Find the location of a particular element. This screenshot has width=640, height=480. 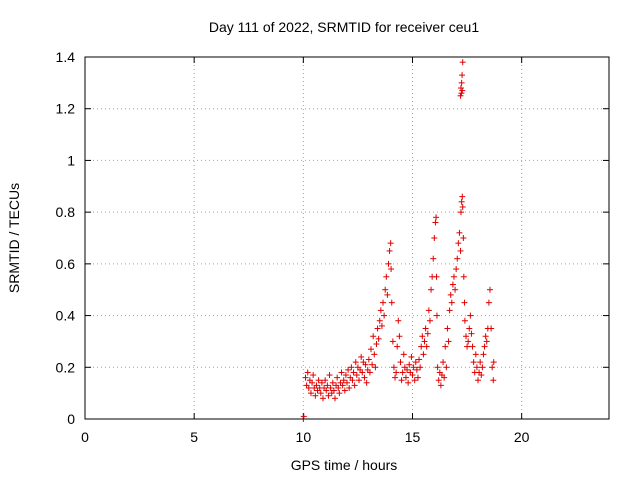

x-tick-labels: 0 5 10 15 20 is located at coordinates (305, 437).